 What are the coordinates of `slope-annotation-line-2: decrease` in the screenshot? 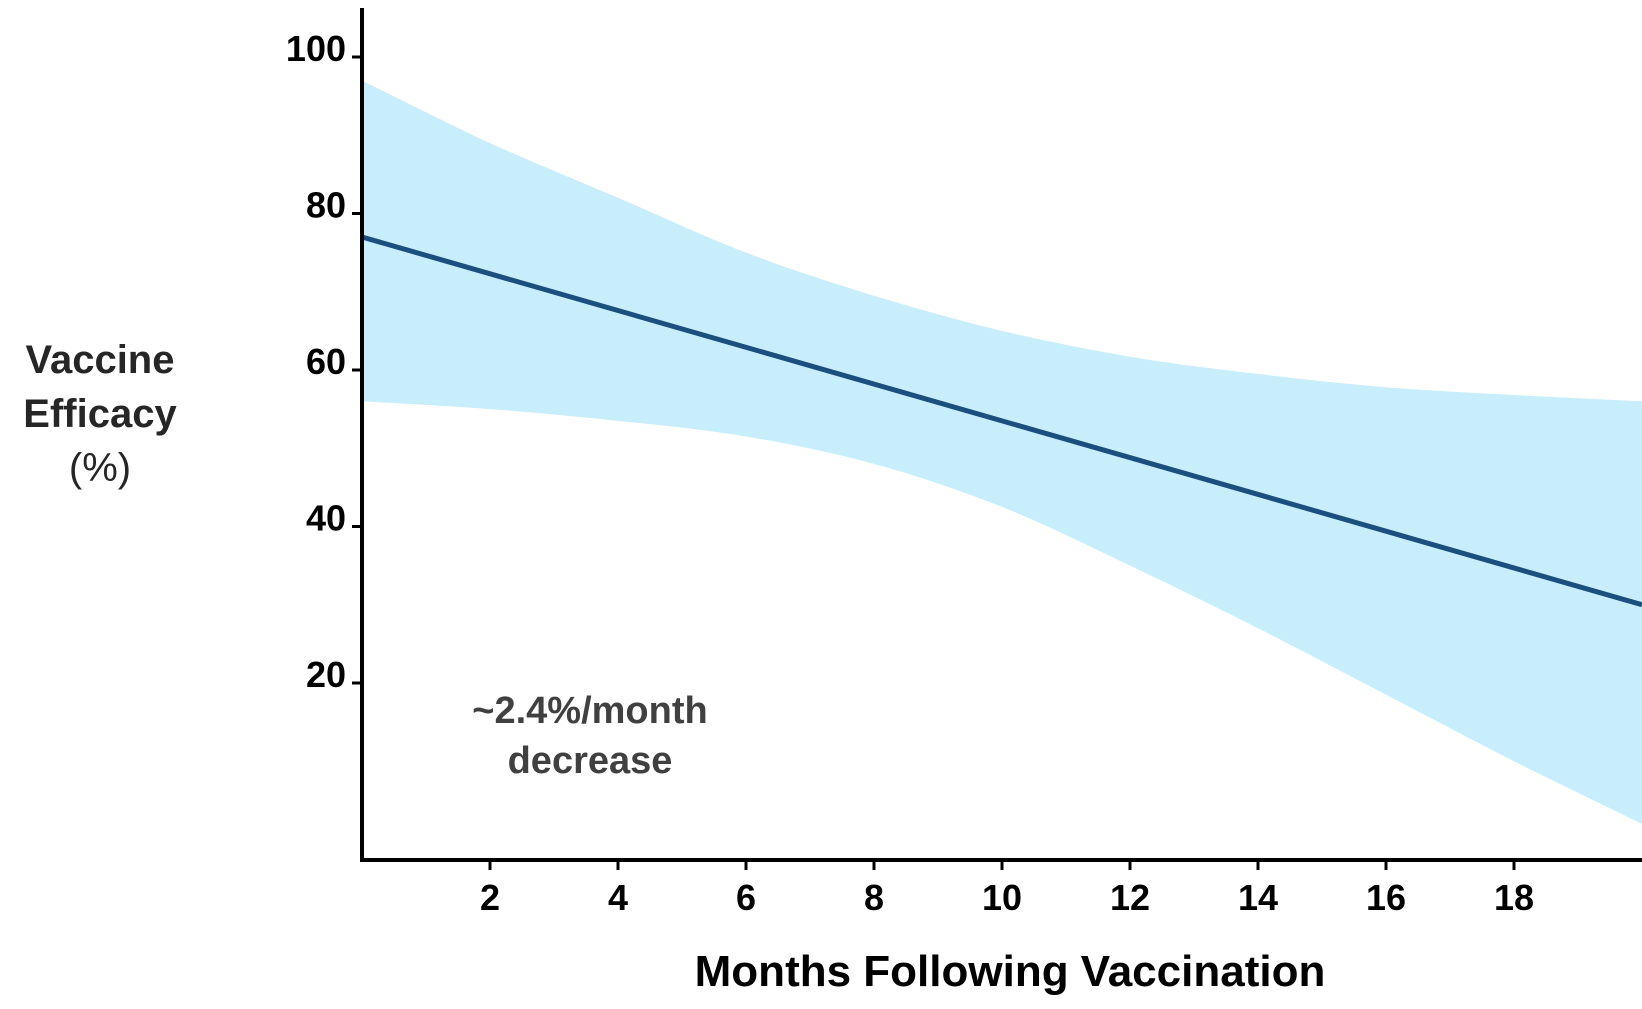 It's located at (590, 761).